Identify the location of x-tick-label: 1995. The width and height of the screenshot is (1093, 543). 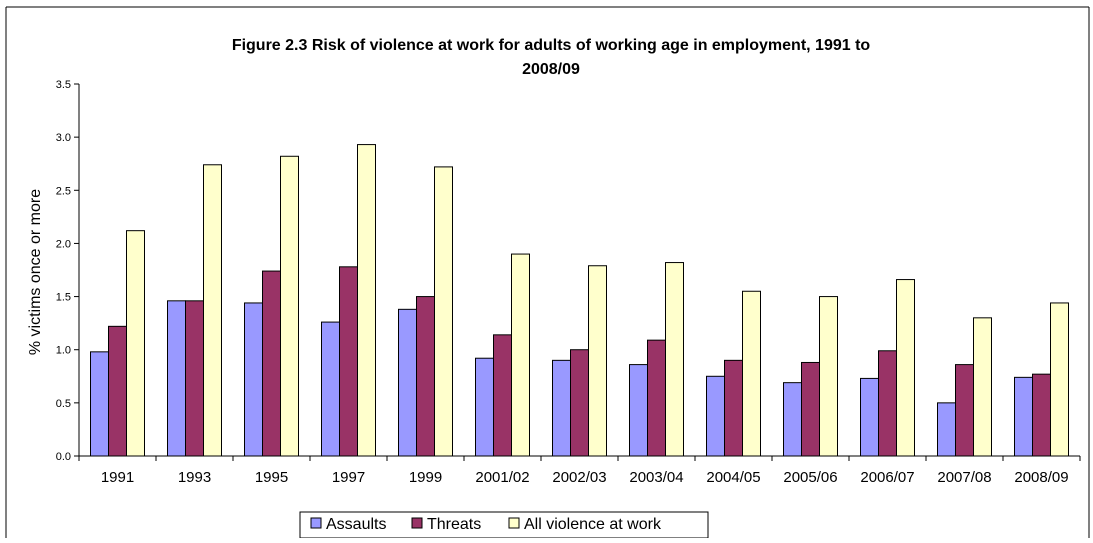
(271, 477).